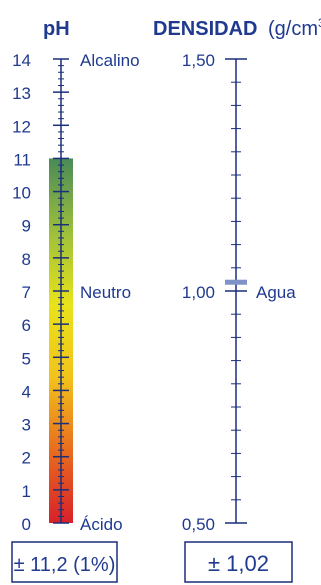 Image resolution: width=321 pixels, height=585 pixels. Describe the element at coordinates (26, 358) in the screenshot. I see `ph-tick-label: 5` at that location.